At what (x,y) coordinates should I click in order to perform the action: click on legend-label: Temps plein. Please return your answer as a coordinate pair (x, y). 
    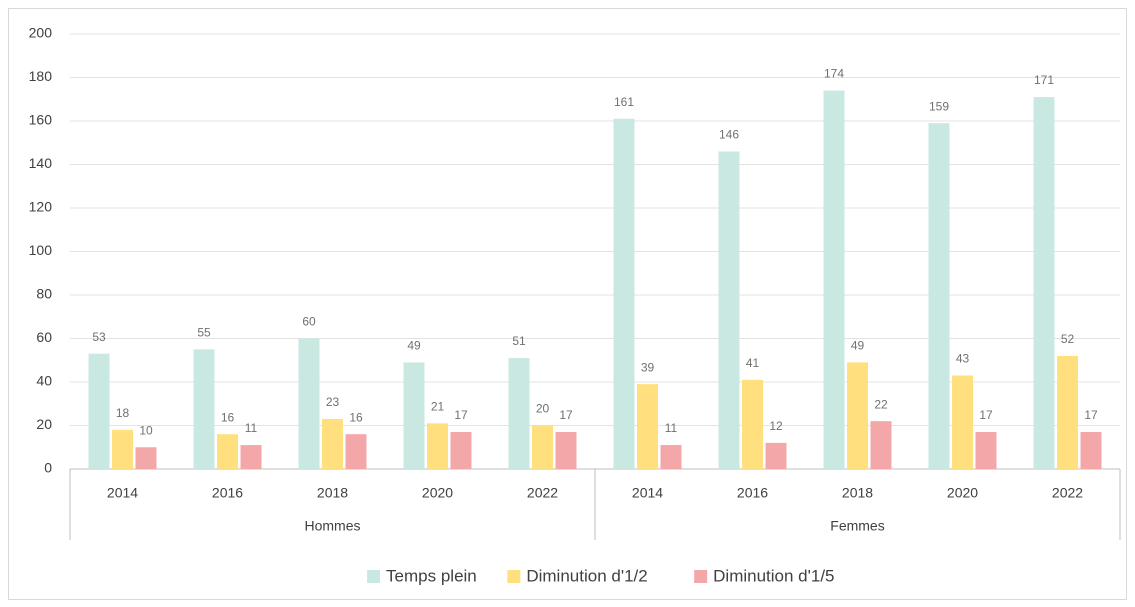
    Looking at the image, I should click on (431, 575).